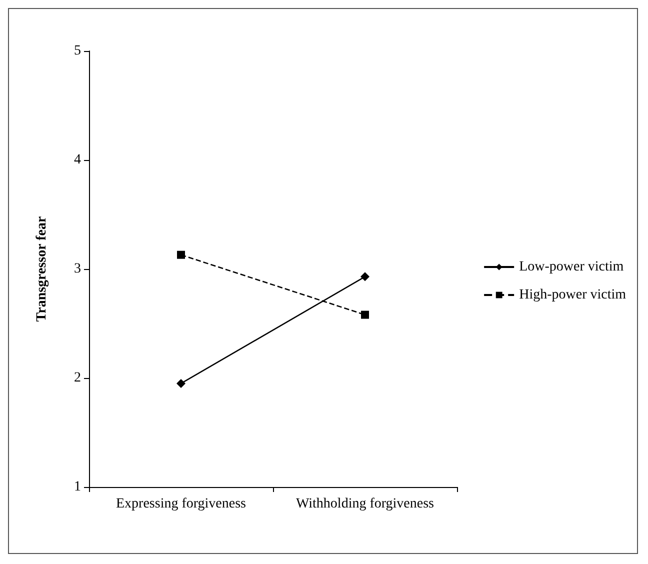  What do you see at coordinates (77, 51) in the screenshot?
I see `y-tick-label: 5` at bounding box center [77, 51].